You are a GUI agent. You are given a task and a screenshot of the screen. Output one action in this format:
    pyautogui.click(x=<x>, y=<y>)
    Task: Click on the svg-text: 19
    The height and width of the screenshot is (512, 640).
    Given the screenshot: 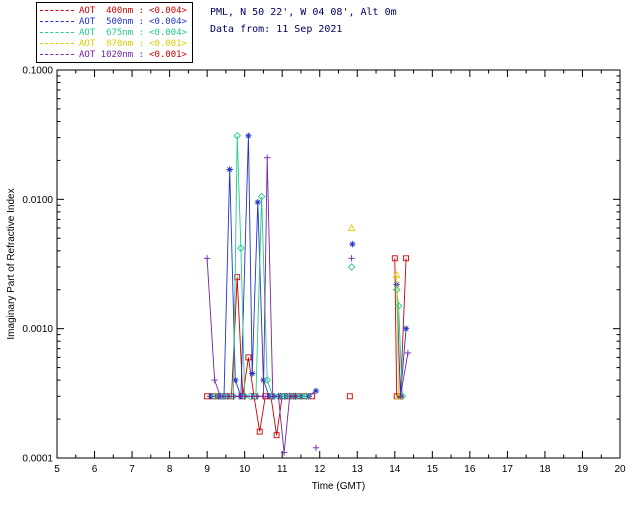 What is the action you would take?
    pyautogui.click(x=583, y=469)
    